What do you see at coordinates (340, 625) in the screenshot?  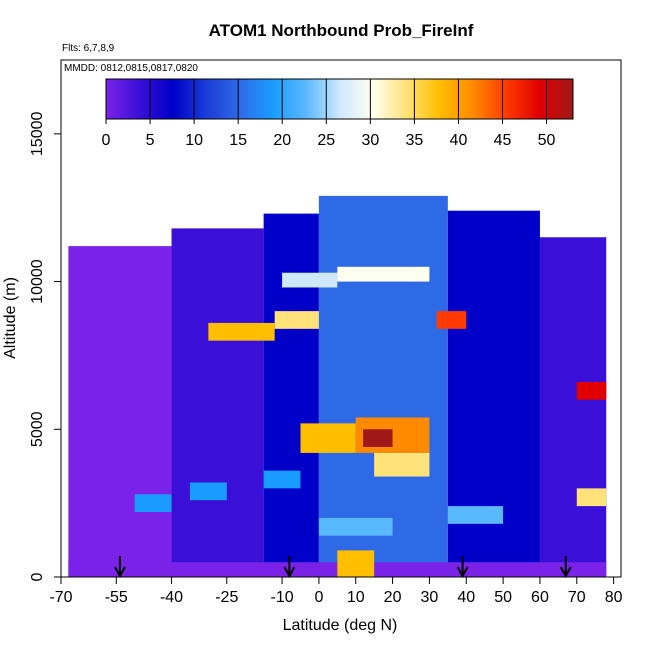 I see `x-axis-label: Latitude (deg N)` at bounding box center [340, 625].